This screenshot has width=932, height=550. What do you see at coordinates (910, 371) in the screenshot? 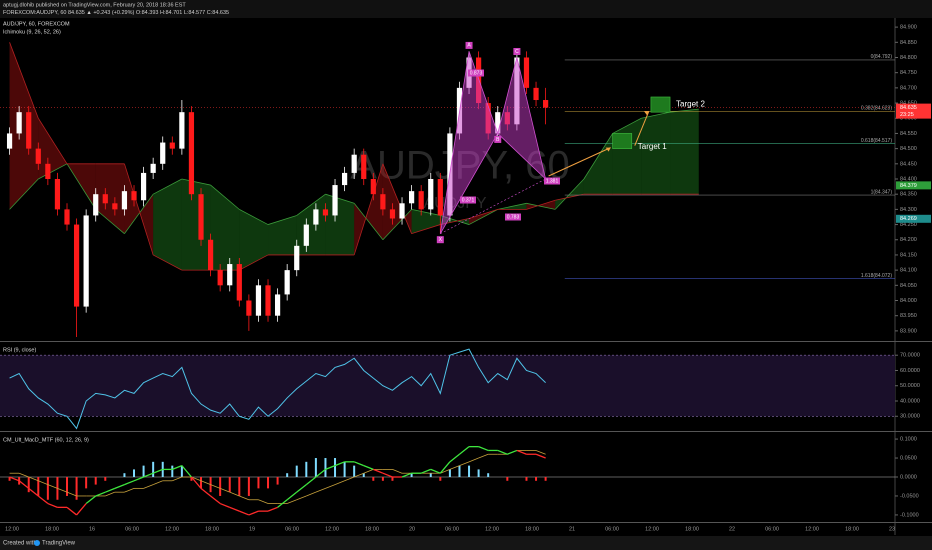
I see `y-tick-label: 60.0000` at bounding box center [910, 371].